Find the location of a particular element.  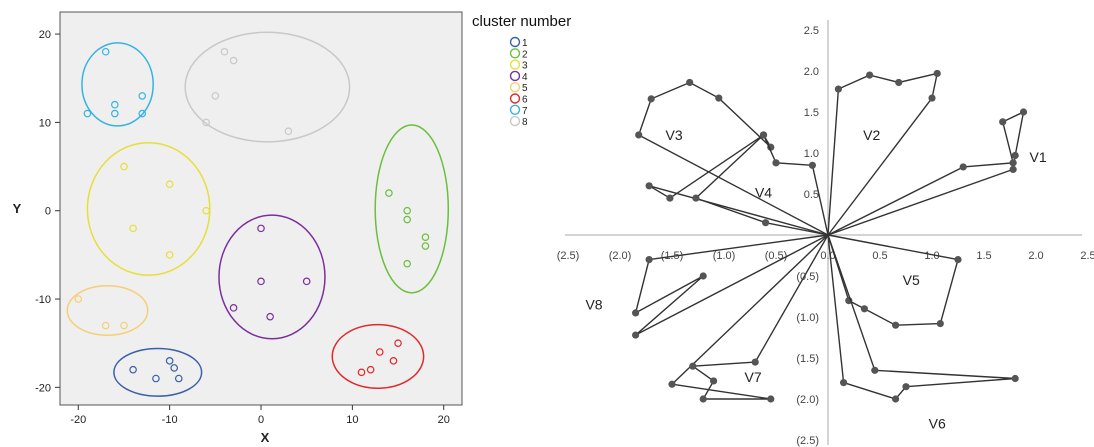

cluster-1-ellipse is located at coordinates (158, 372).